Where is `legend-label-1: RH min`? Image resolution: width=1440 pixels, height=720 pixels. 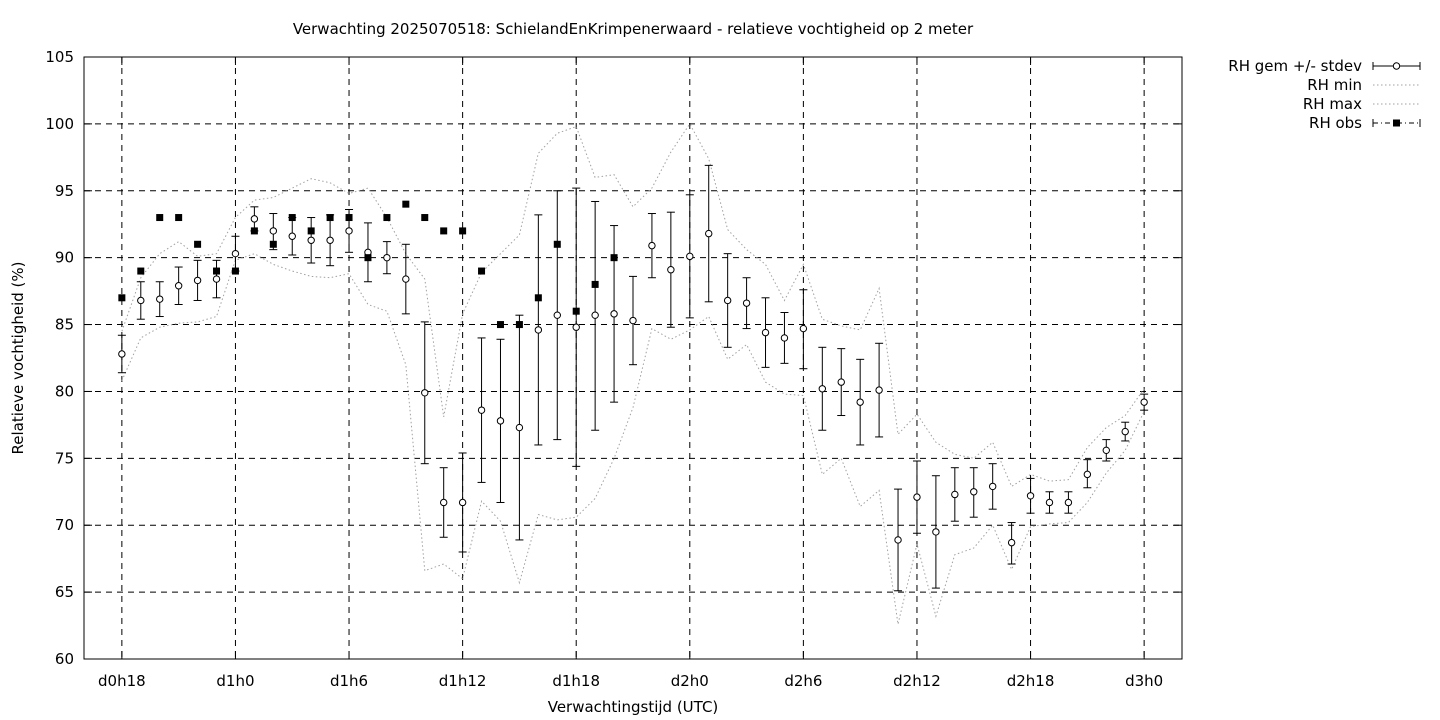
legend-label-1: RH min is located at coordinates (1334, 85).